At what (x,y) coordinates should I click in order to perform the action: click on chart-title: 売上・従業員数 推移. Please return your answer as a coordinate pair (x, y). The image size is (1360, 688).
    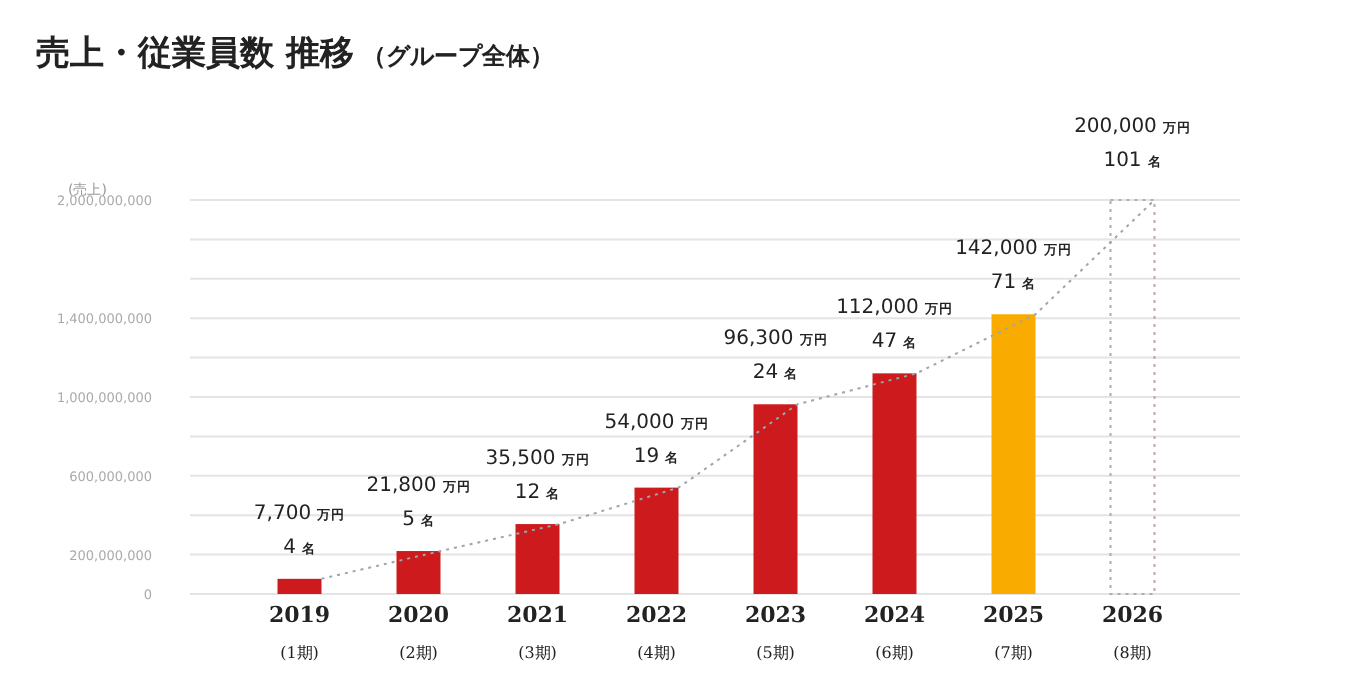
    Looking at the image, I should click on (195, 54).